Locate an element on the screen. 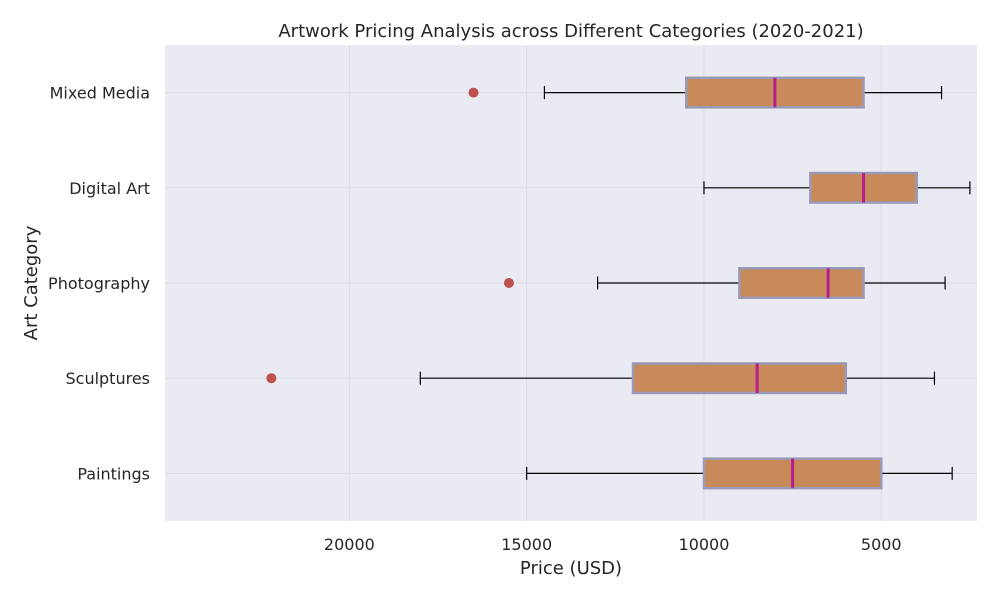  x-tick-label: 10000 is located at coordinates (704, 544).